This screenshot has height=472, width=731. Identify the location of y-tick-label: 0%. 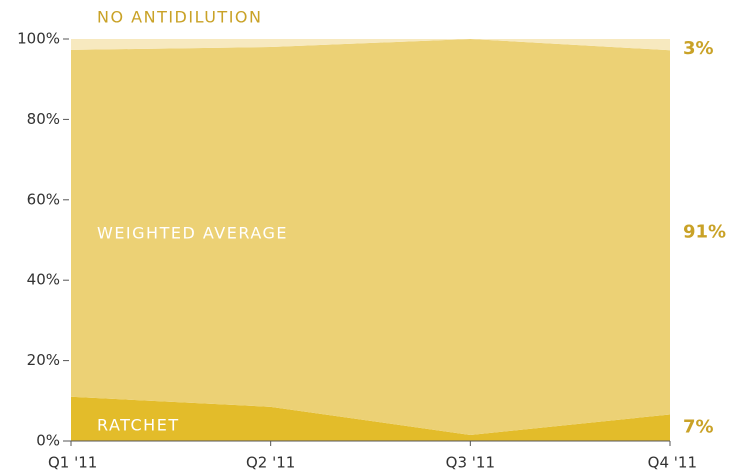
(48, 441).